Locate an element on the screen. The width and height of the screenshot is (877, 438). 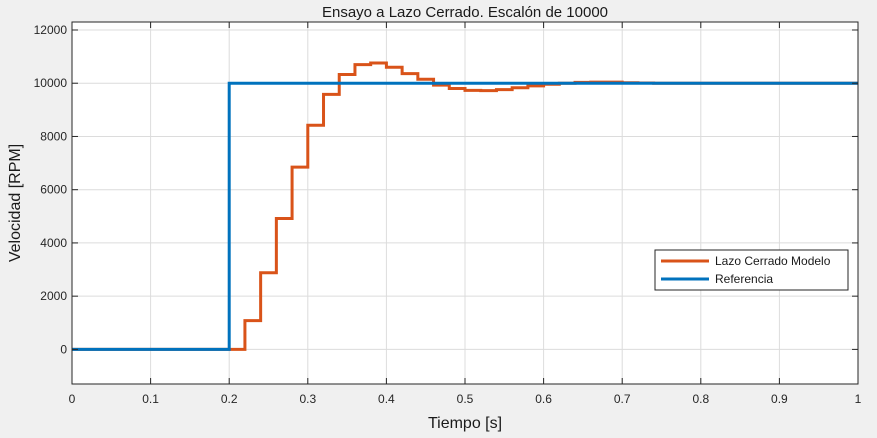
x-tick-label: 0 is located at coordinates (72, 399).